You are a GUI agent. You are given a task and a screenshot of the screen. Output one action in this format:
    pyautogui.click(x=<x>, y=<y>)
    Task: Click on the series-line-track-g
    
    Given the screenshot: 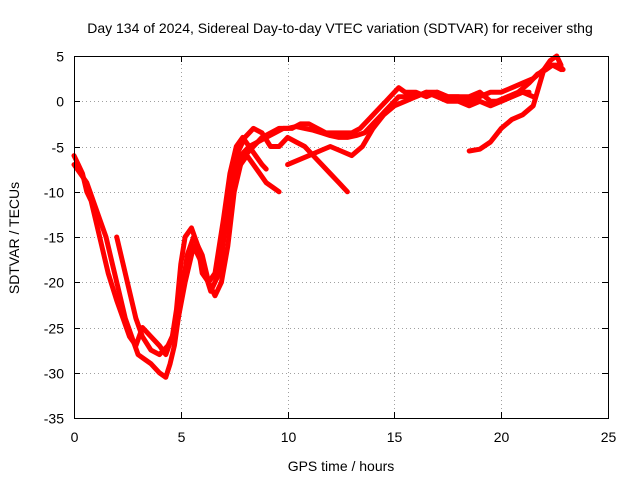 What is the action you would take?
    pyautogui.click(x=515, y=103)
    